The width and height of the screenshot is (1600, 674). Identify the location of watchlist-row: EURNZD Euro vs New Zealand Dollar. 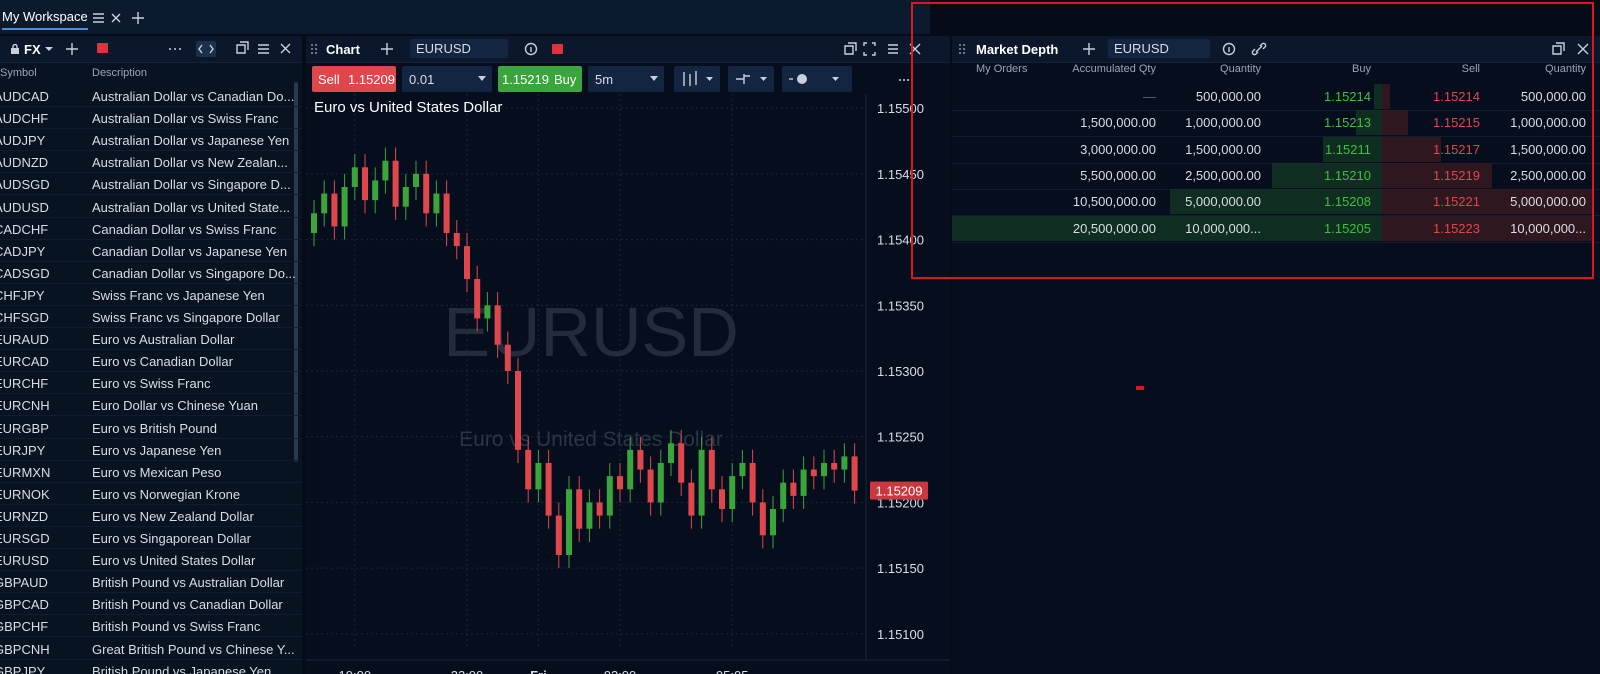
(151, 515).